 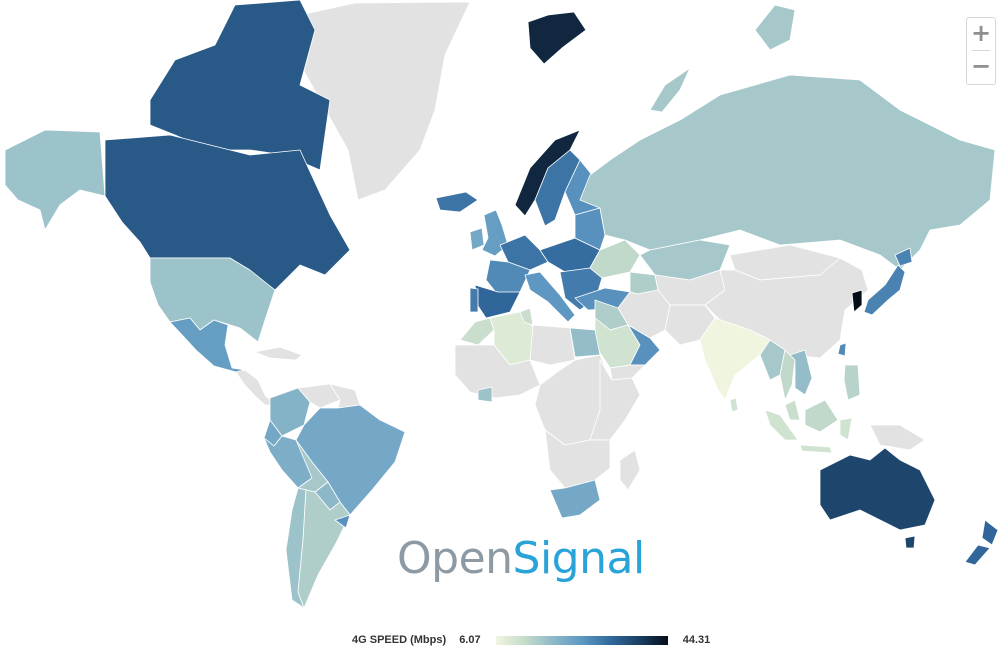 What do you see at coordinates (579, 558) in the screenshot?
I see `logo-text-signal: Signal` at bounding box center [579, 558].